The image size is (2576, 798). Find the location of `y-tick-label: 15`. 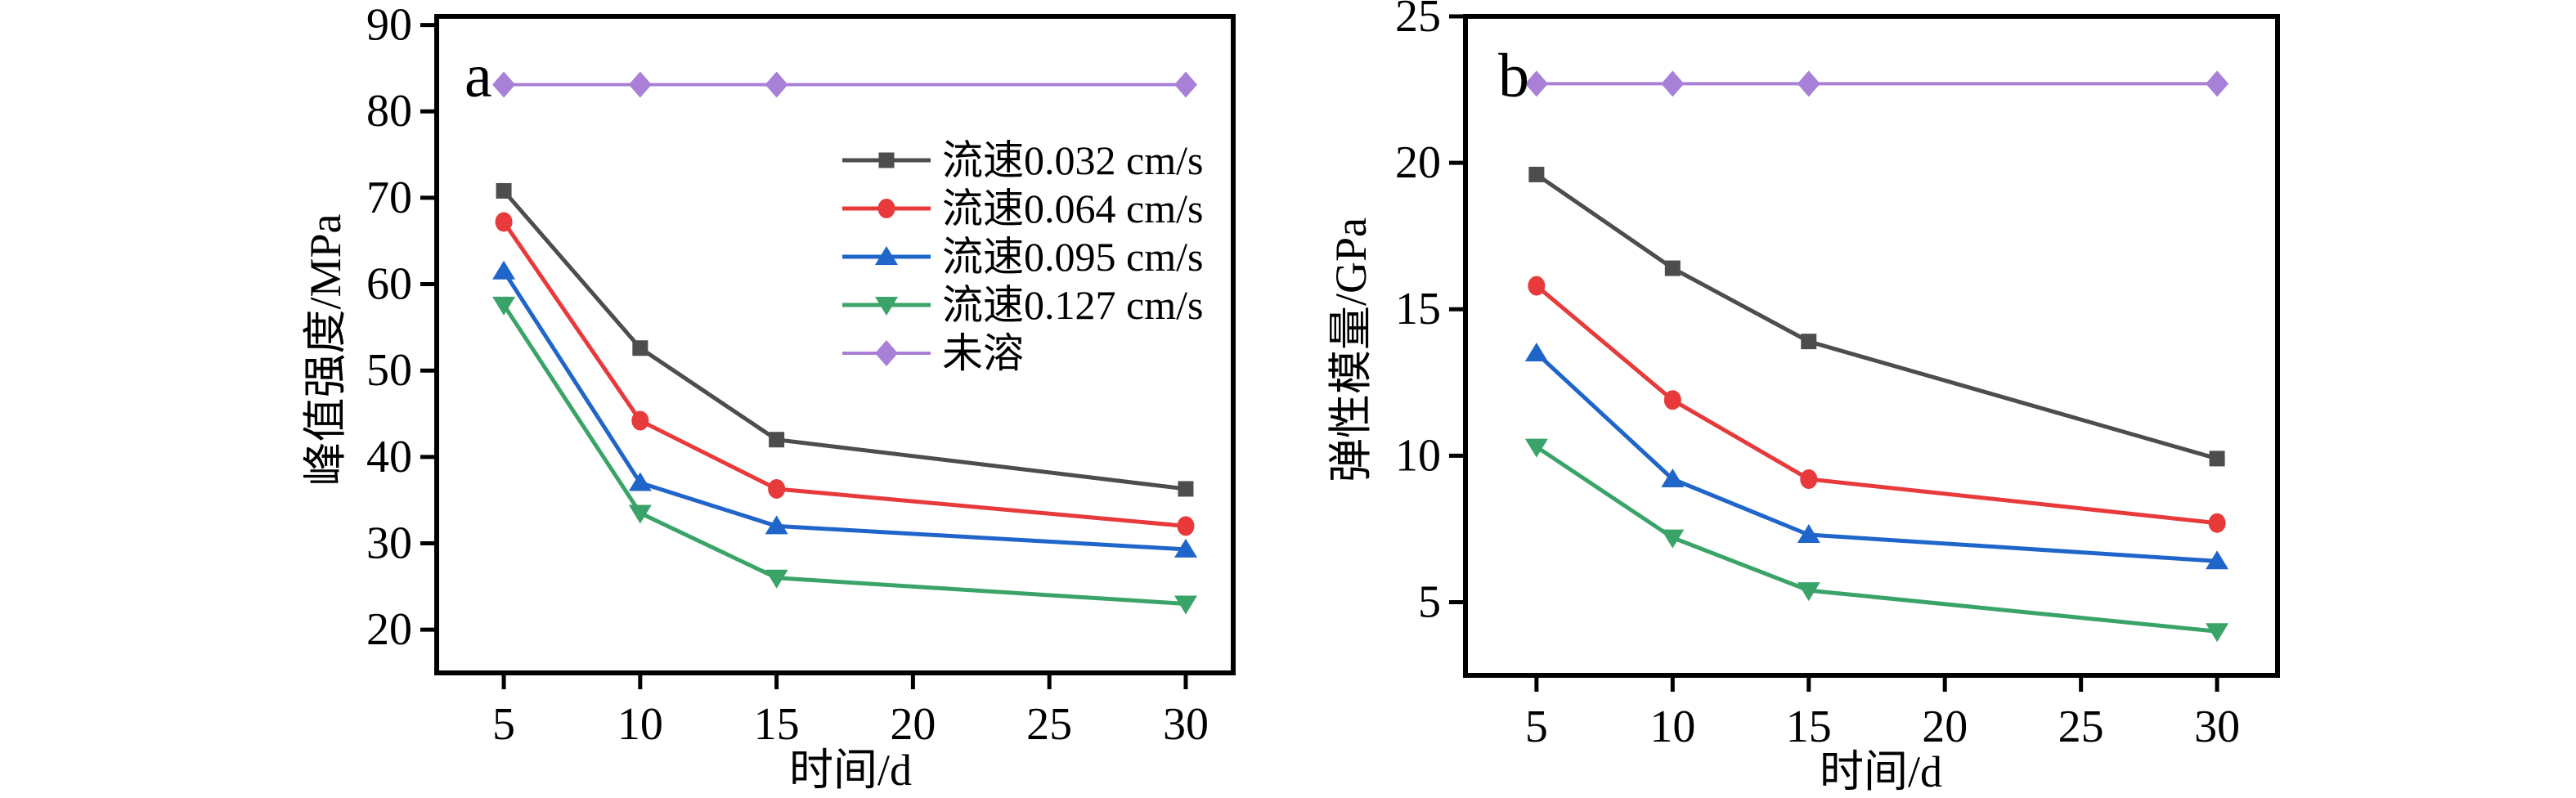

y-tick-label: 15 is located at coordinates (1418, 309).